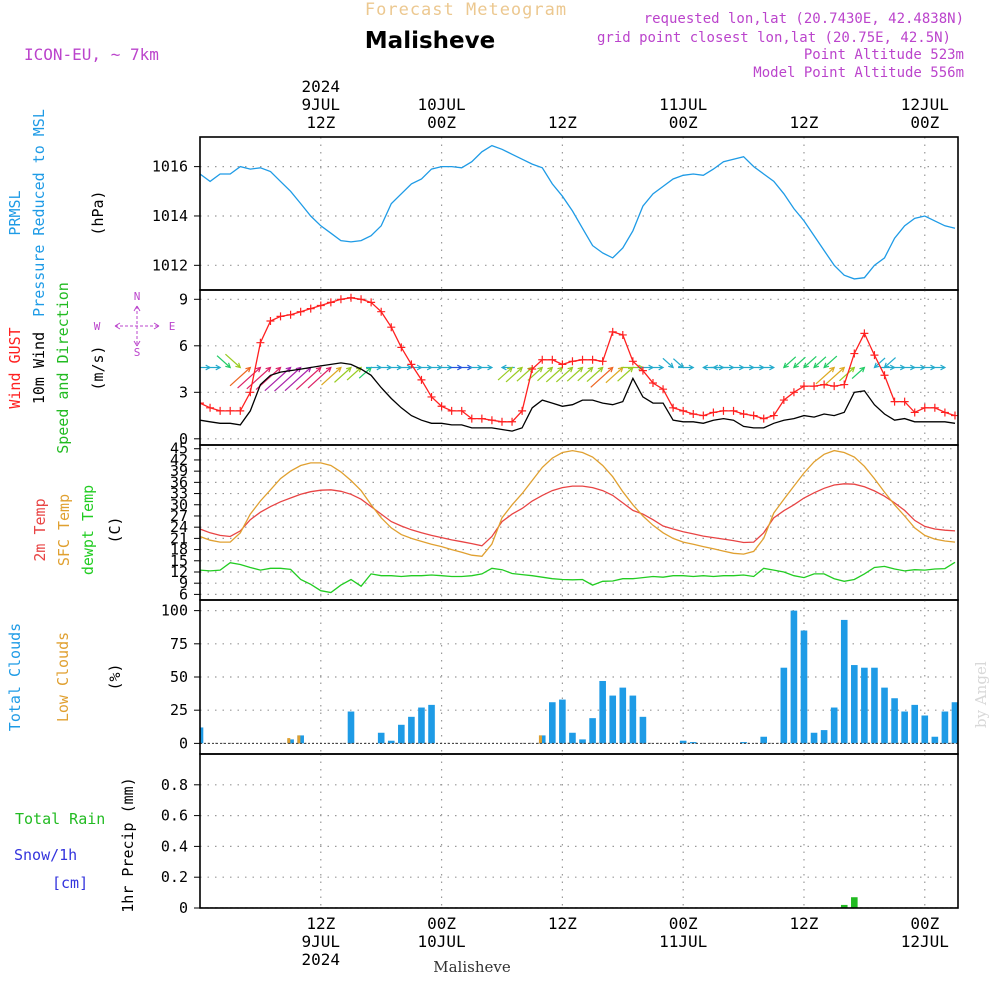 Image resolution: width=1000 pixels, height=1000 pixels. What do you see at coordinates (925, 941) in the screenshot?
I see `bottom-time-label: 12JUL` at bounding box center [925, 941].